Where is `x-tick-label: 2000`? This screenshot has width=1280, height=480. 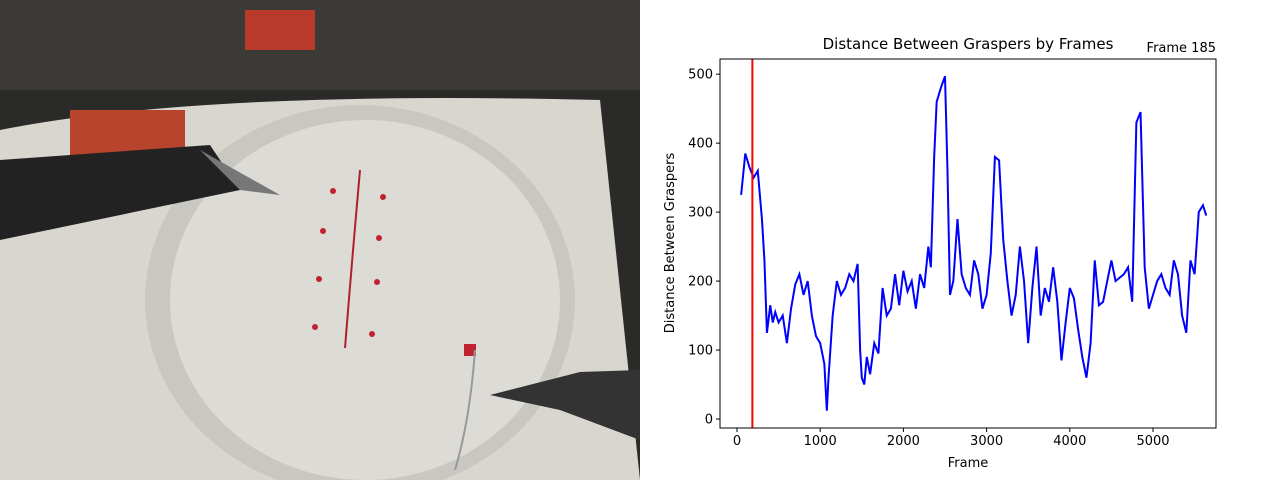 x-tick-label: 2000 is located at coordinates (903, 441).